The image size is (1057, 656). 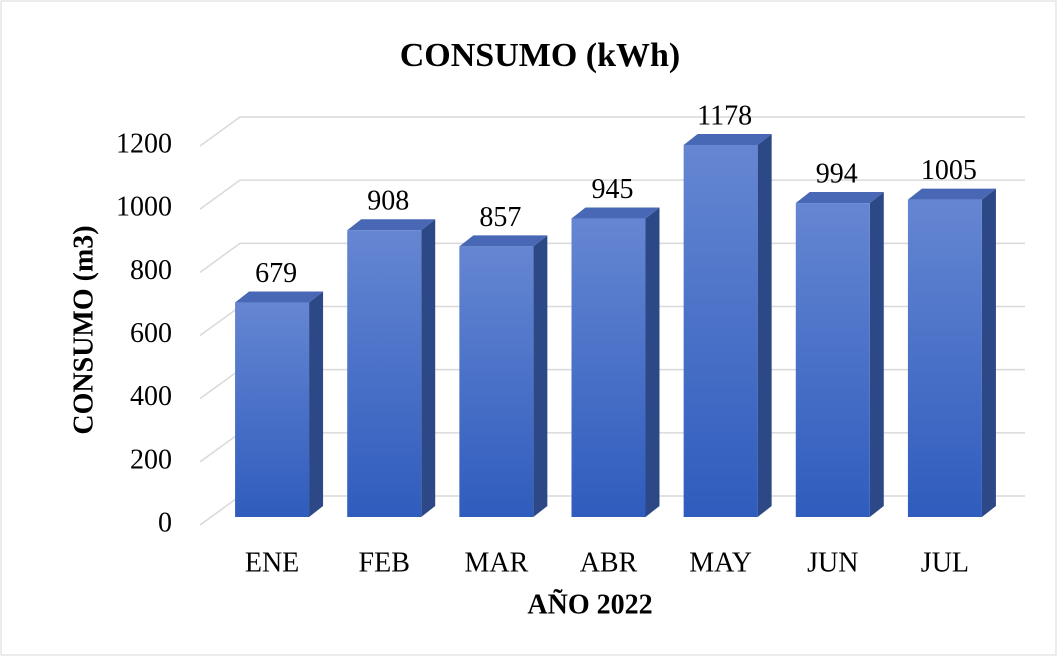 What do you see at coordinates (151, 270) in the screenshot?
I see `y-tick-label: 800` at bounding box center [151, 270].